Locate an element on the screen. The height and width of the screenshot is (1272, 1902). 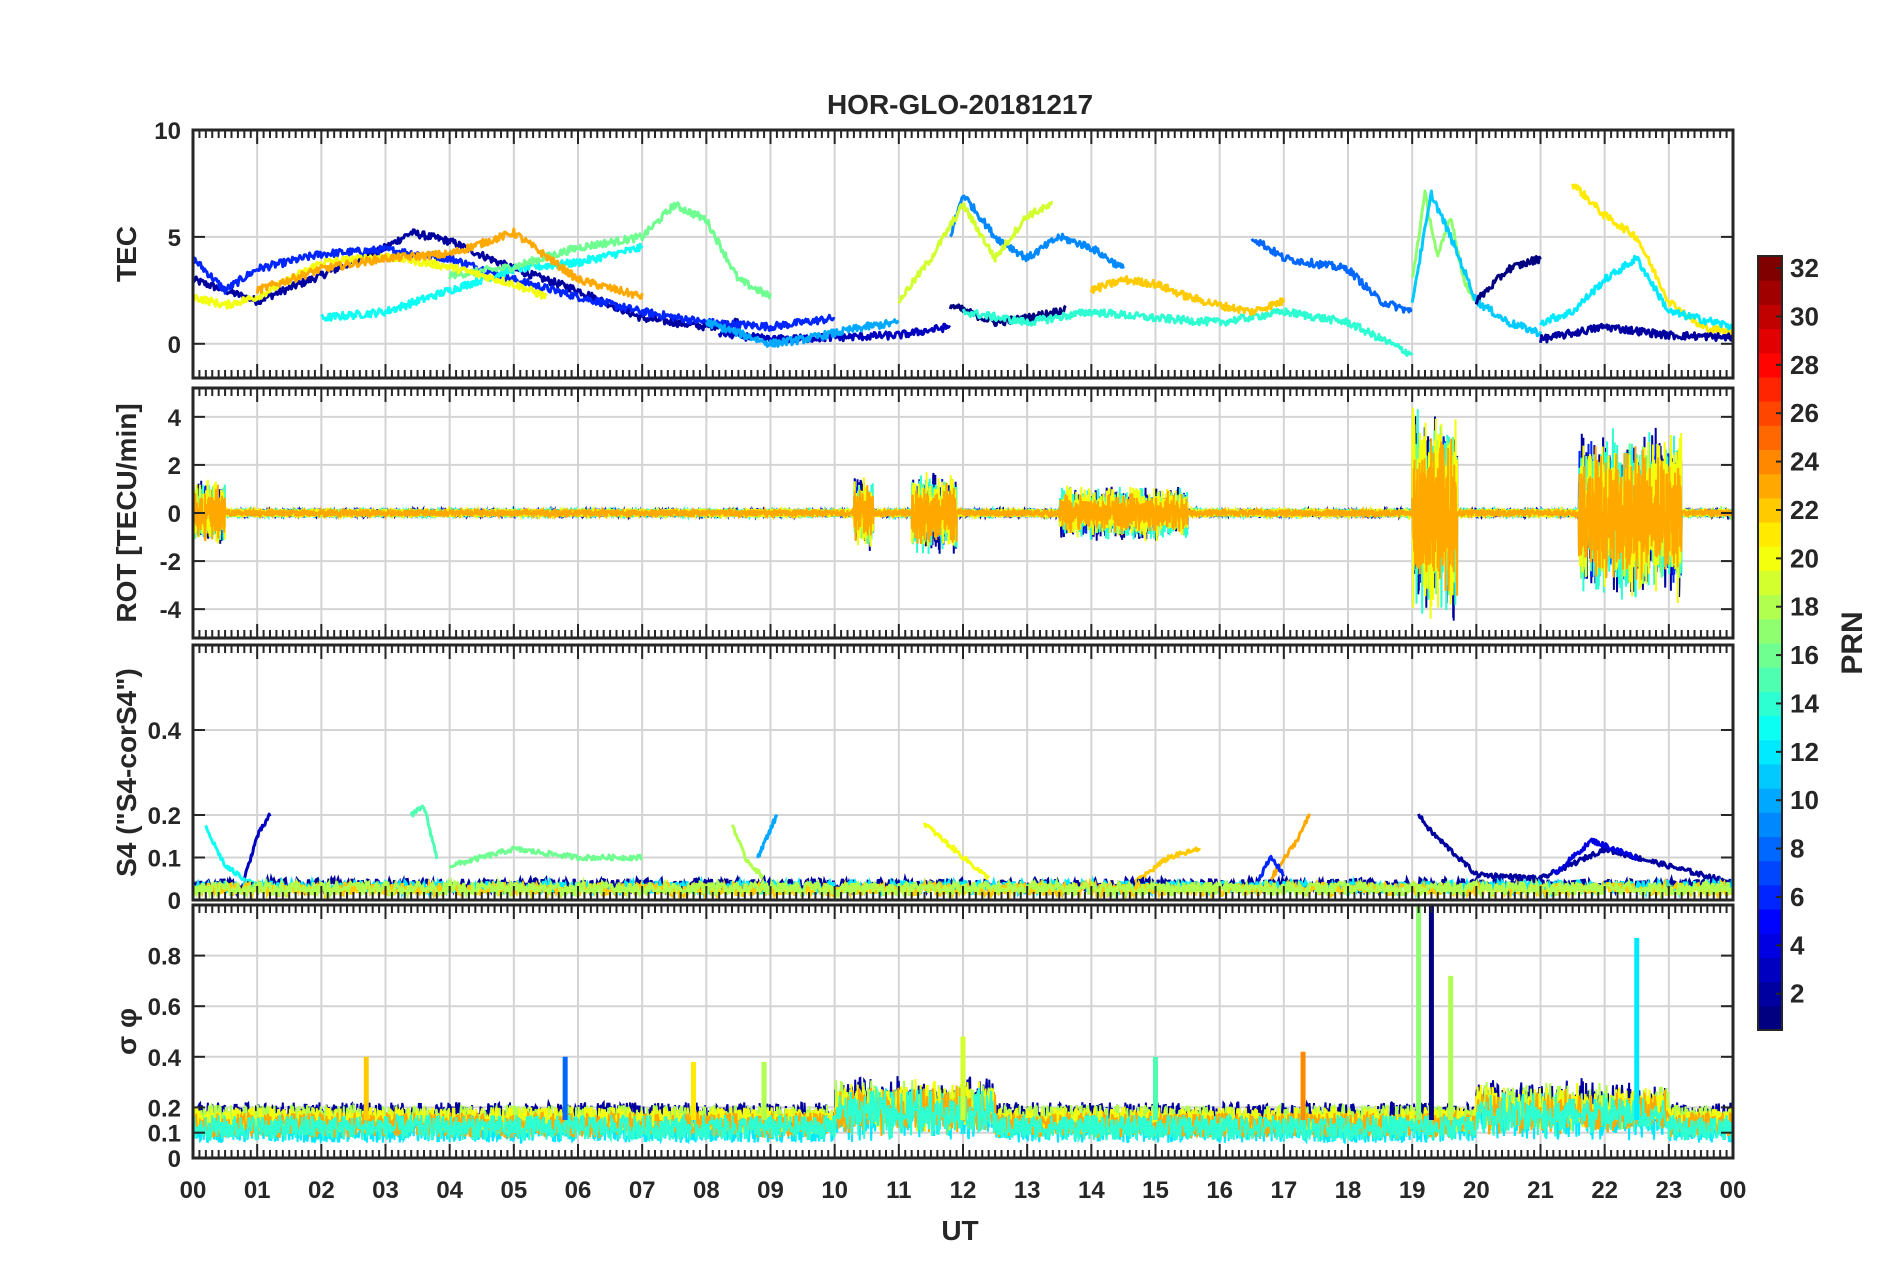
colorbar-tick-label: 8 is located at coordinates (1797, 849).